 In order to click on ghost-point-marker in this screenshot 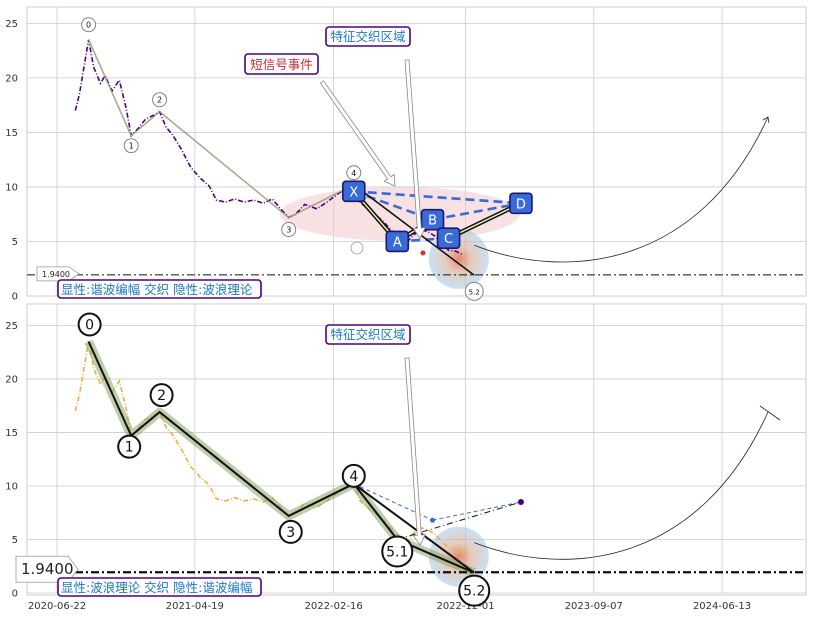, I will do `click(357, 248)`.